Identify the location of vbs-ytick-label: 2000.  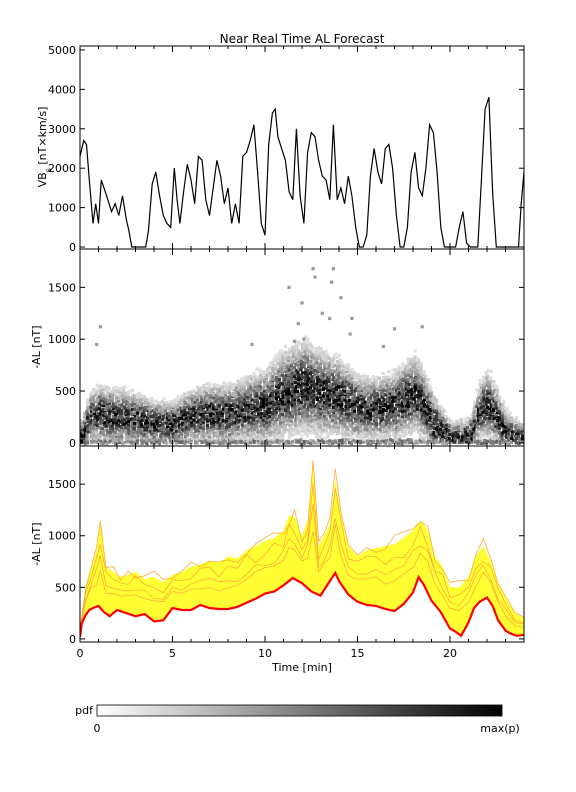
(62, 168).